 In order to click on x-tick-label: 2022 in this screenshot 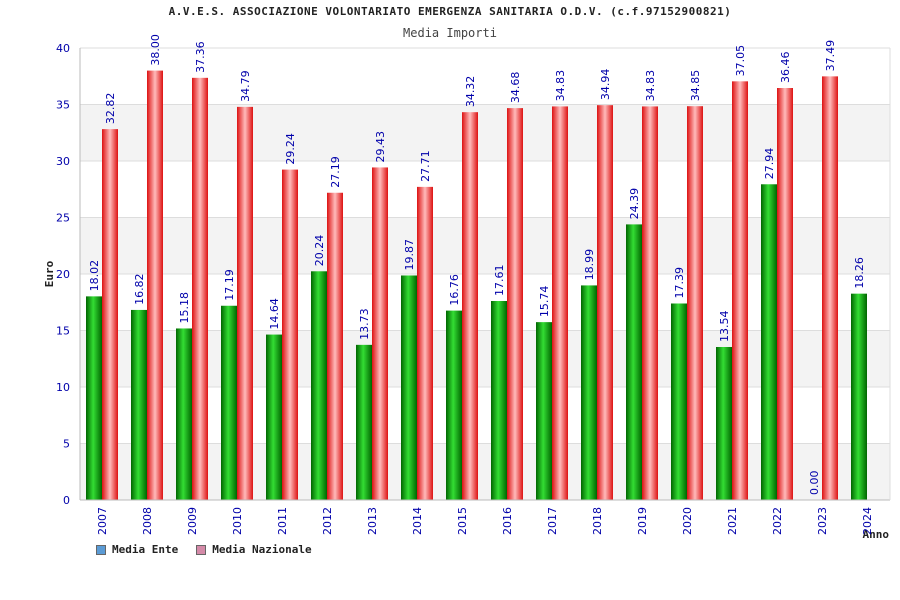, I will do `click(777, 521)`.